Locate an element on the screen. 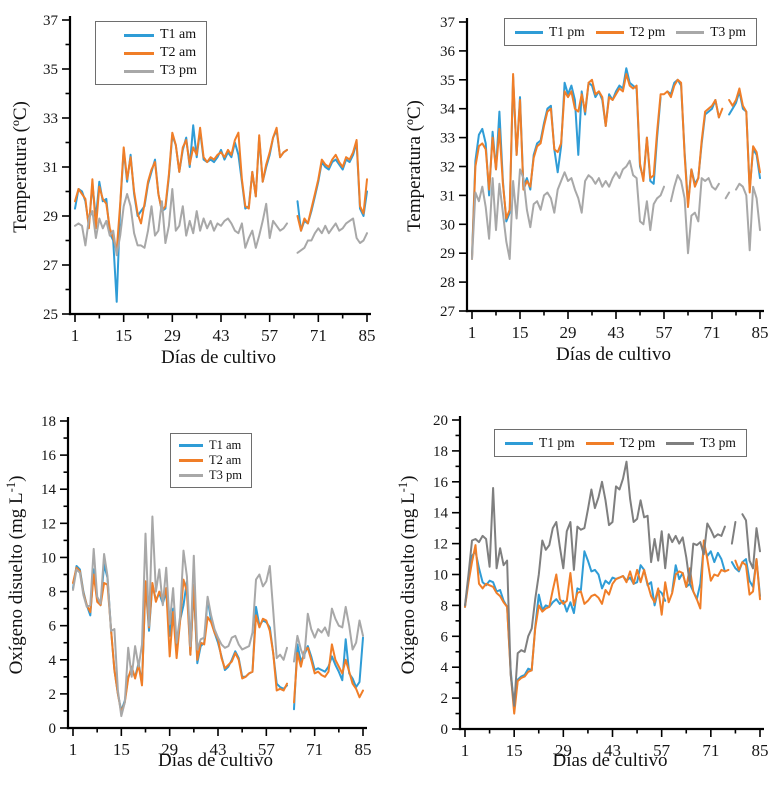  legend-label: T2 pm is located at coordinates (647, 31).